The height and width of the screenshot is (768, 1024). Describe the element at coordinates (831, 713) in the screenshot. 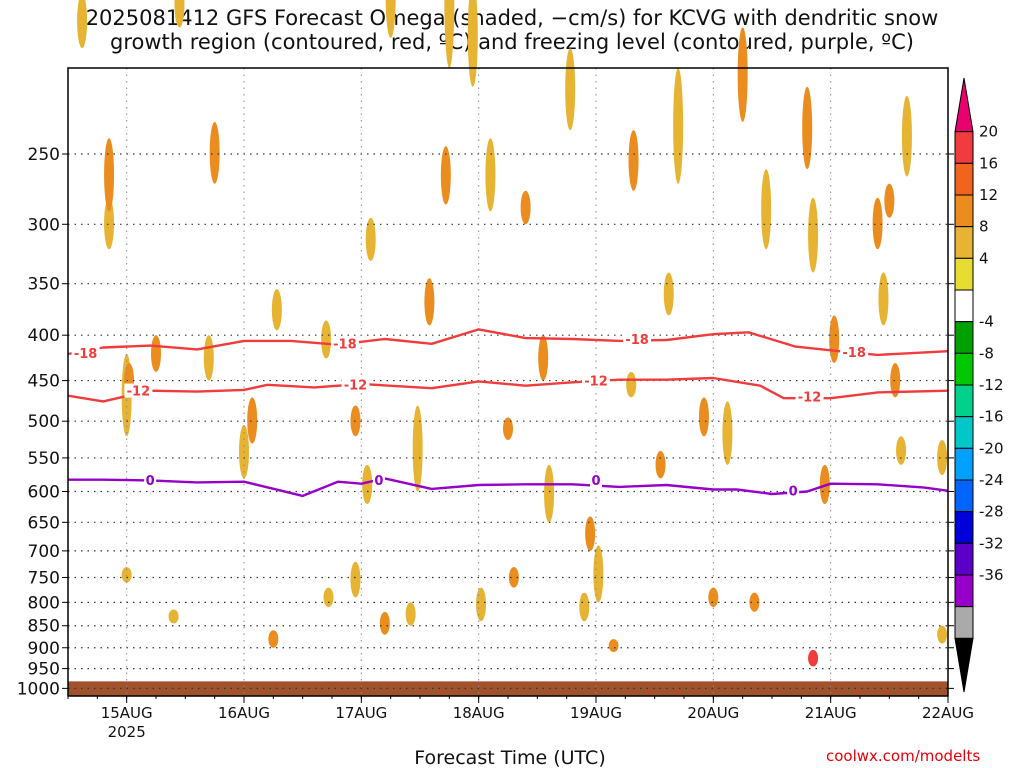

I see `x-tick-label-21AUG: 21AUG` at that location.